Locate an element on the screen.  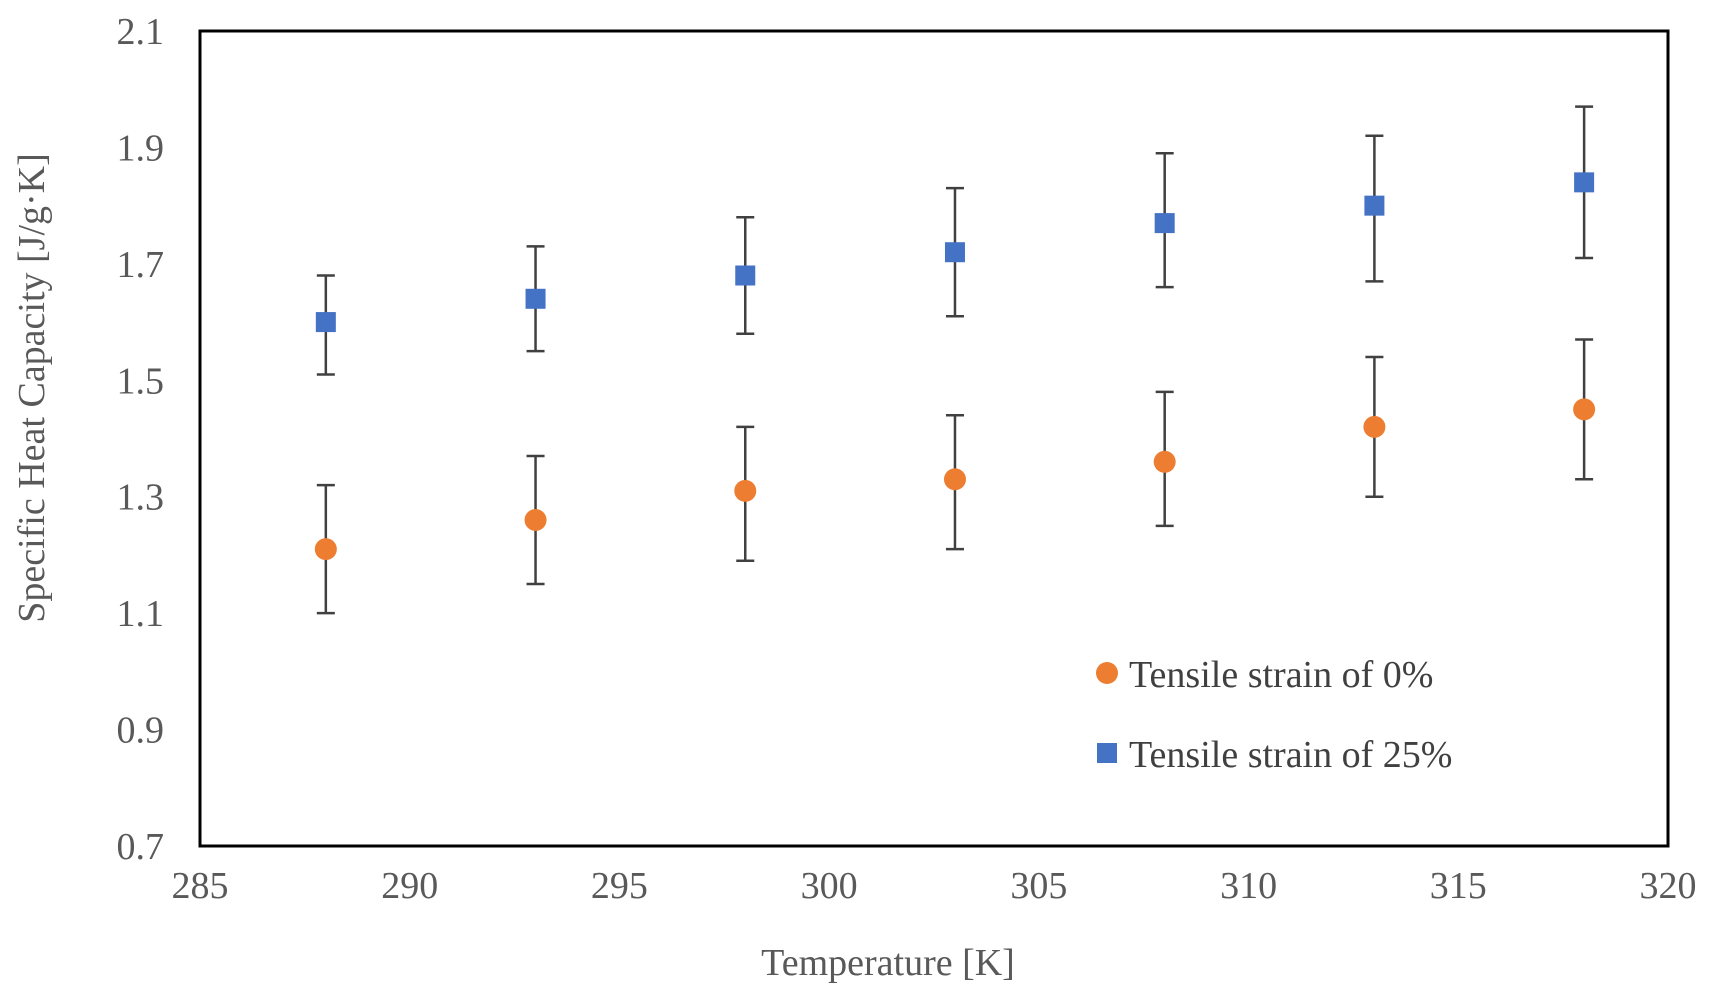
legend-label-strain-25: Tensile strain of 25% is located at coordinates (1290, 755).